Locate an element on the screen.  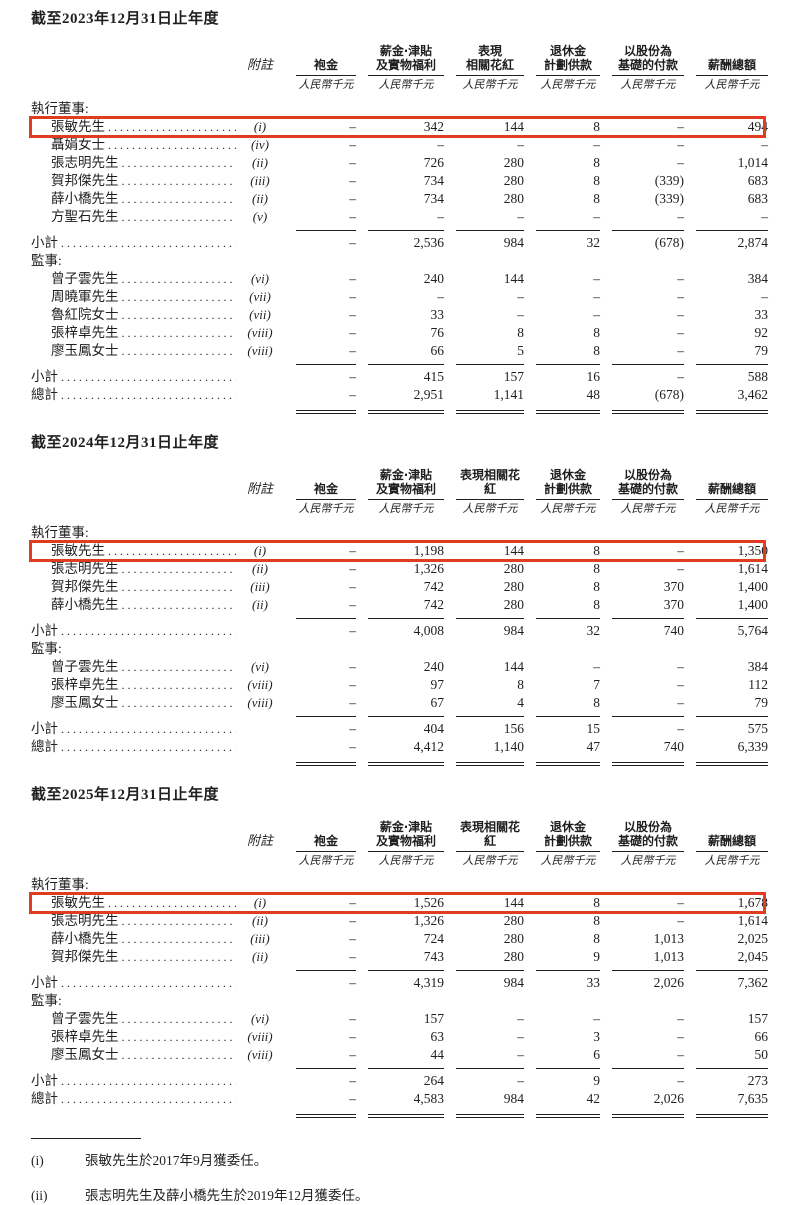
row-name: 周曉軍先生 is located at coordinates (85, 296).